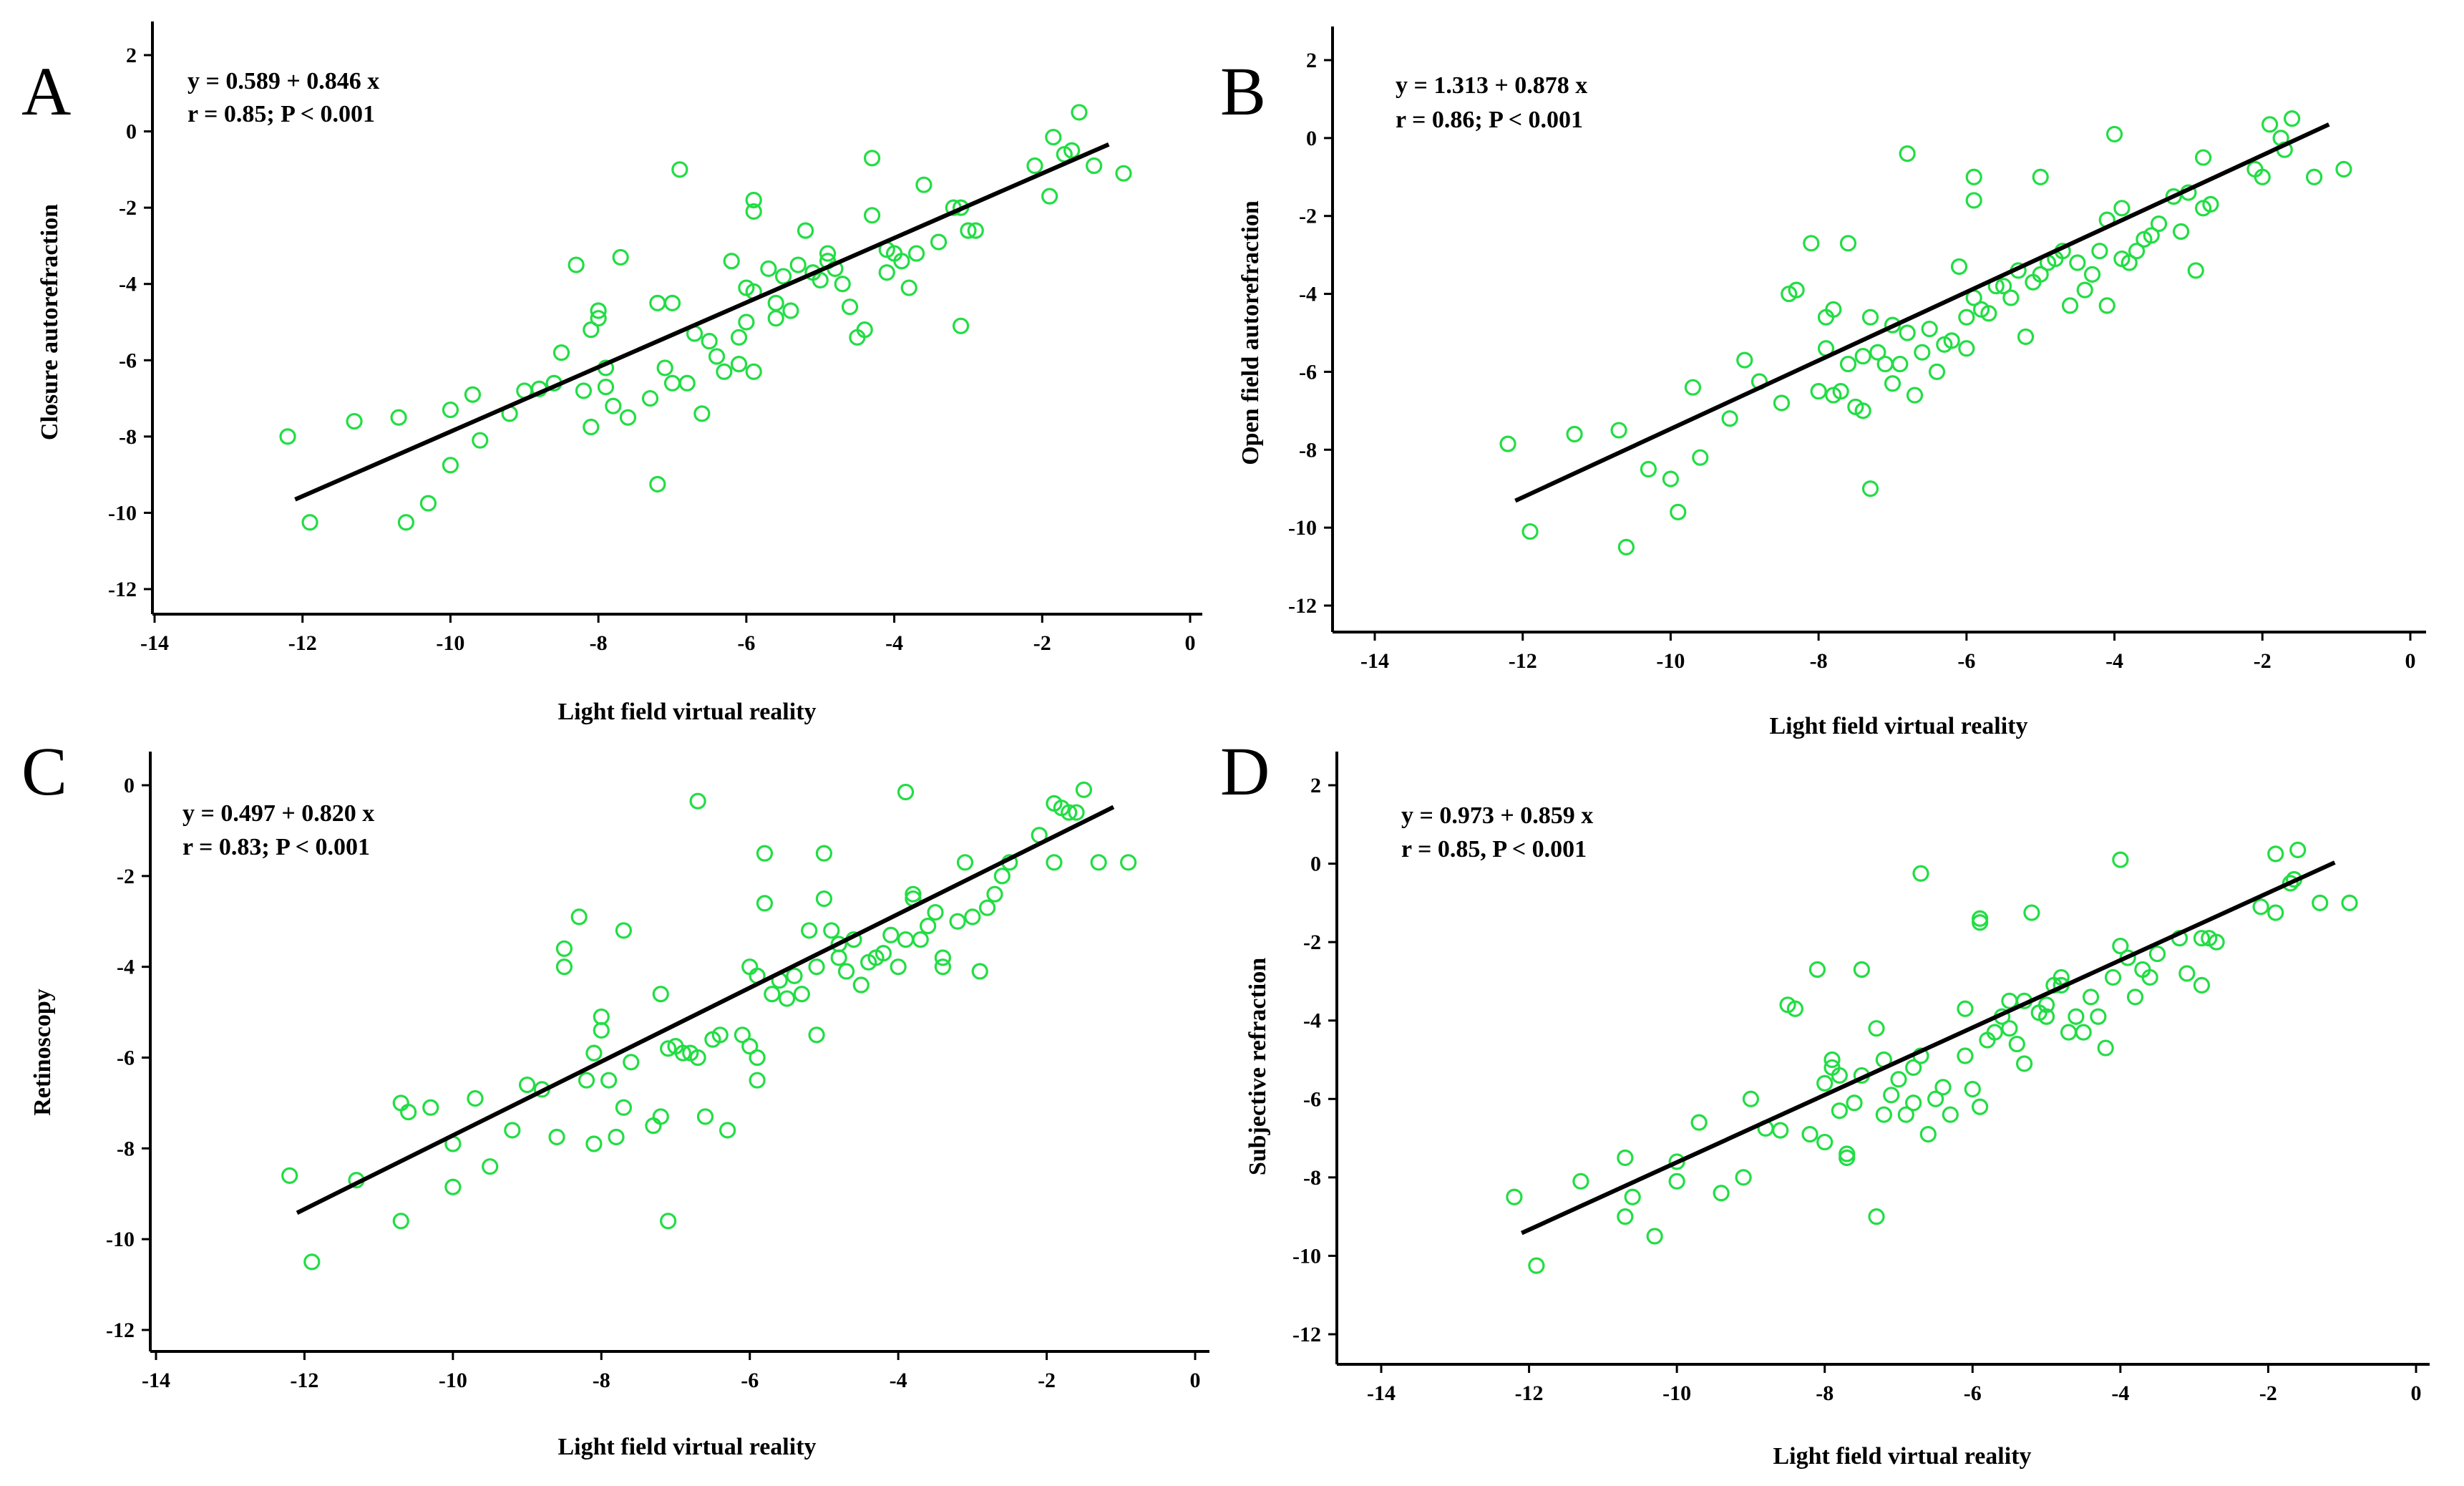  I want to click on panel-b-x-tick-label: -2, so click(2262, 661).